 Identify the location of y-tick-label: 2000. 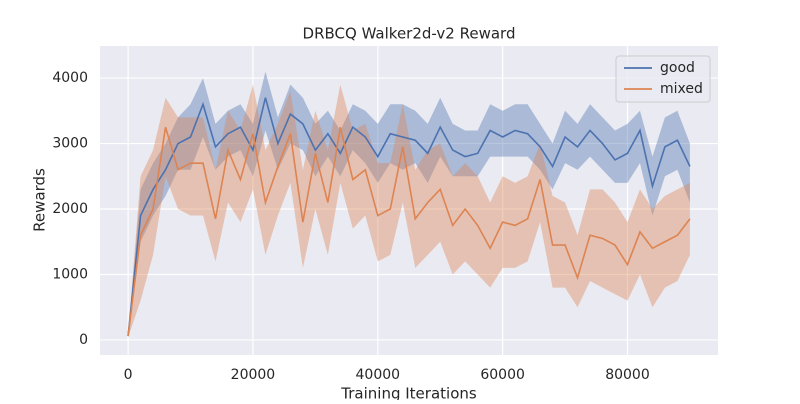
(70, 209).